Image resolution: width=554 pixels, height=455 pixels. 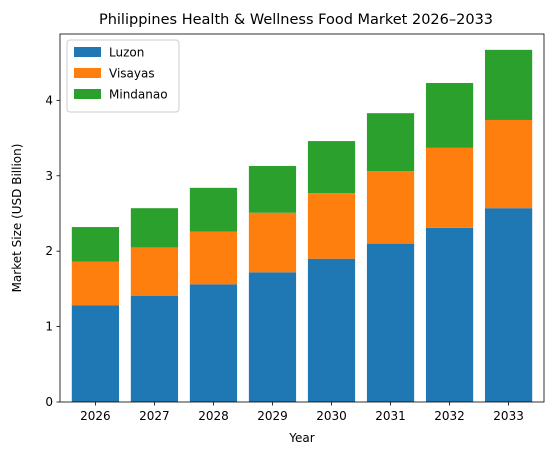 I want to click on legend-label-mindanao: Mindanao, so click(x=138, y=95).